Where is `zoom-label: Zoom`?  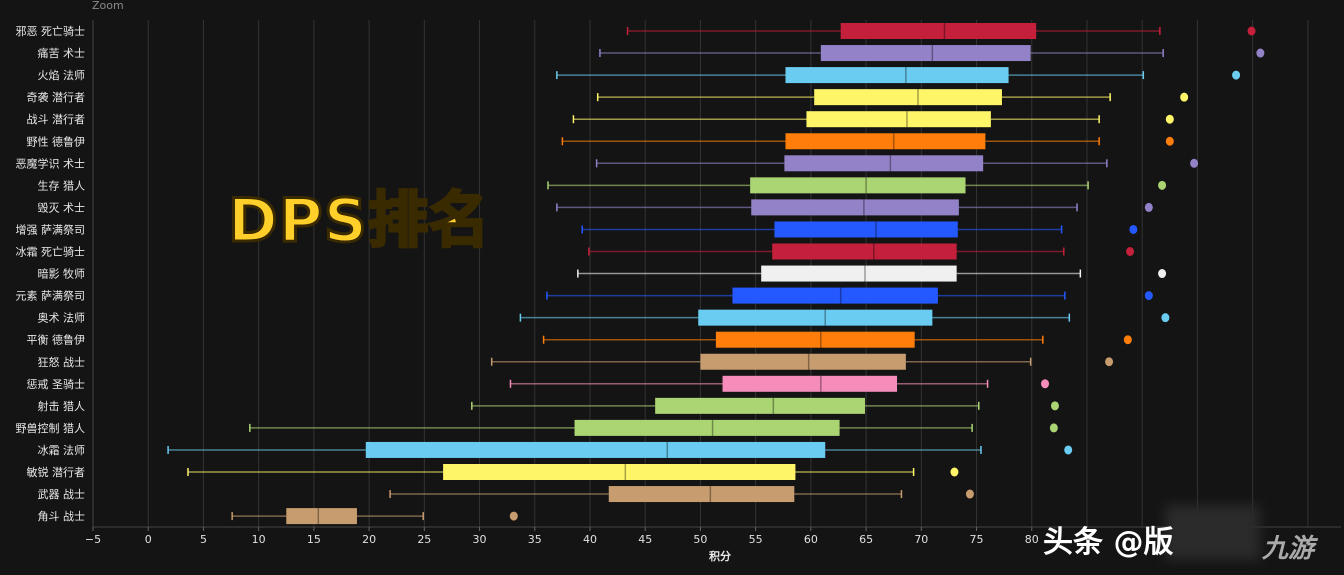
zoom-label: Zoom is located at coordinates (108, 6).